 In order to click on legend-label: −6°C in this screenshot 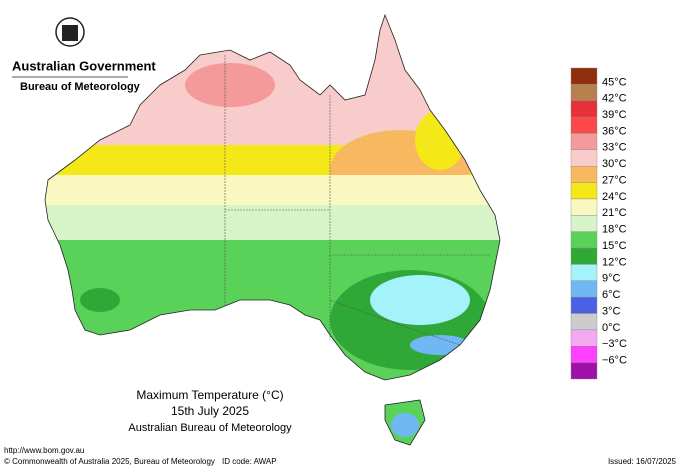, I will do `click(614, 361)`.